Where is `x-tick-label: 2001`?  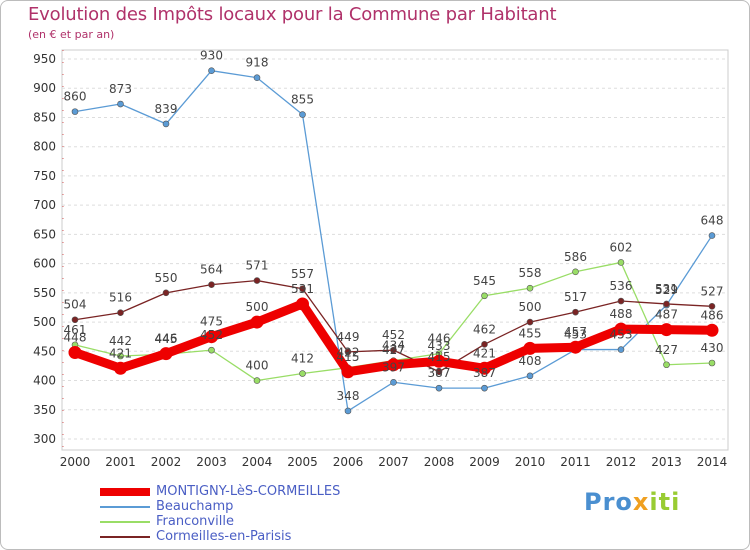
x-tick-label: 2001 is located at coordinates (120, 462).